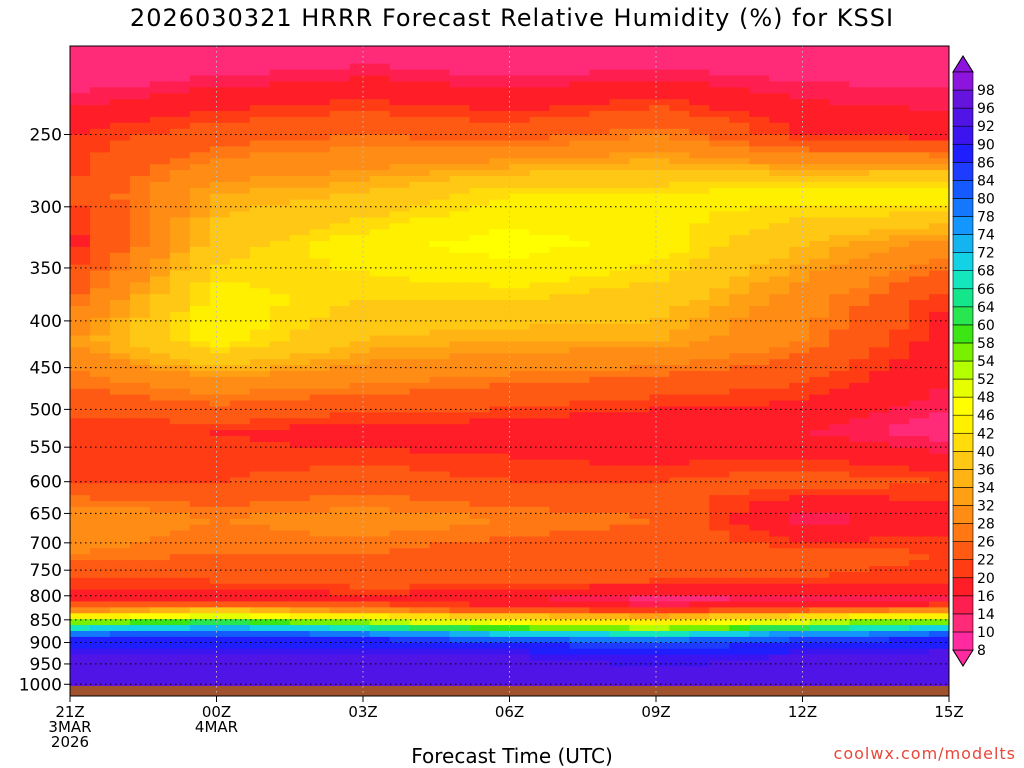 Image resolution: width=1024 pixels, height=768 pixels. What do you see at coordinates (963, 81) in the screenshot?
I see `colorbar-swatch` at bounding box center [963, 81].